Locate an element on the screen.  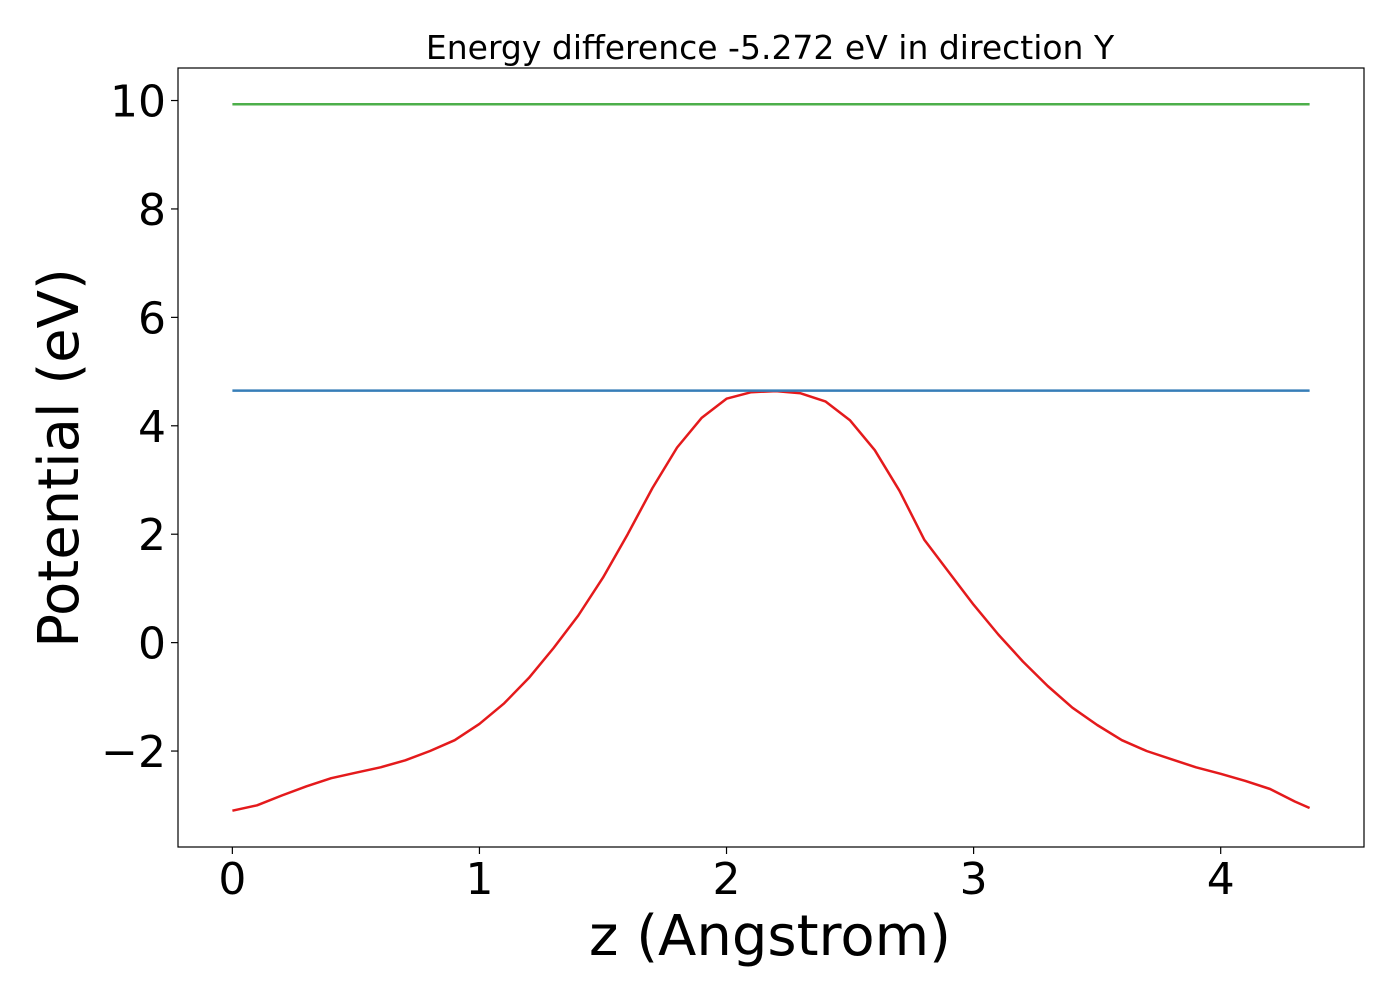
y-tick-label: 2 is located at coordinates (152, 535).